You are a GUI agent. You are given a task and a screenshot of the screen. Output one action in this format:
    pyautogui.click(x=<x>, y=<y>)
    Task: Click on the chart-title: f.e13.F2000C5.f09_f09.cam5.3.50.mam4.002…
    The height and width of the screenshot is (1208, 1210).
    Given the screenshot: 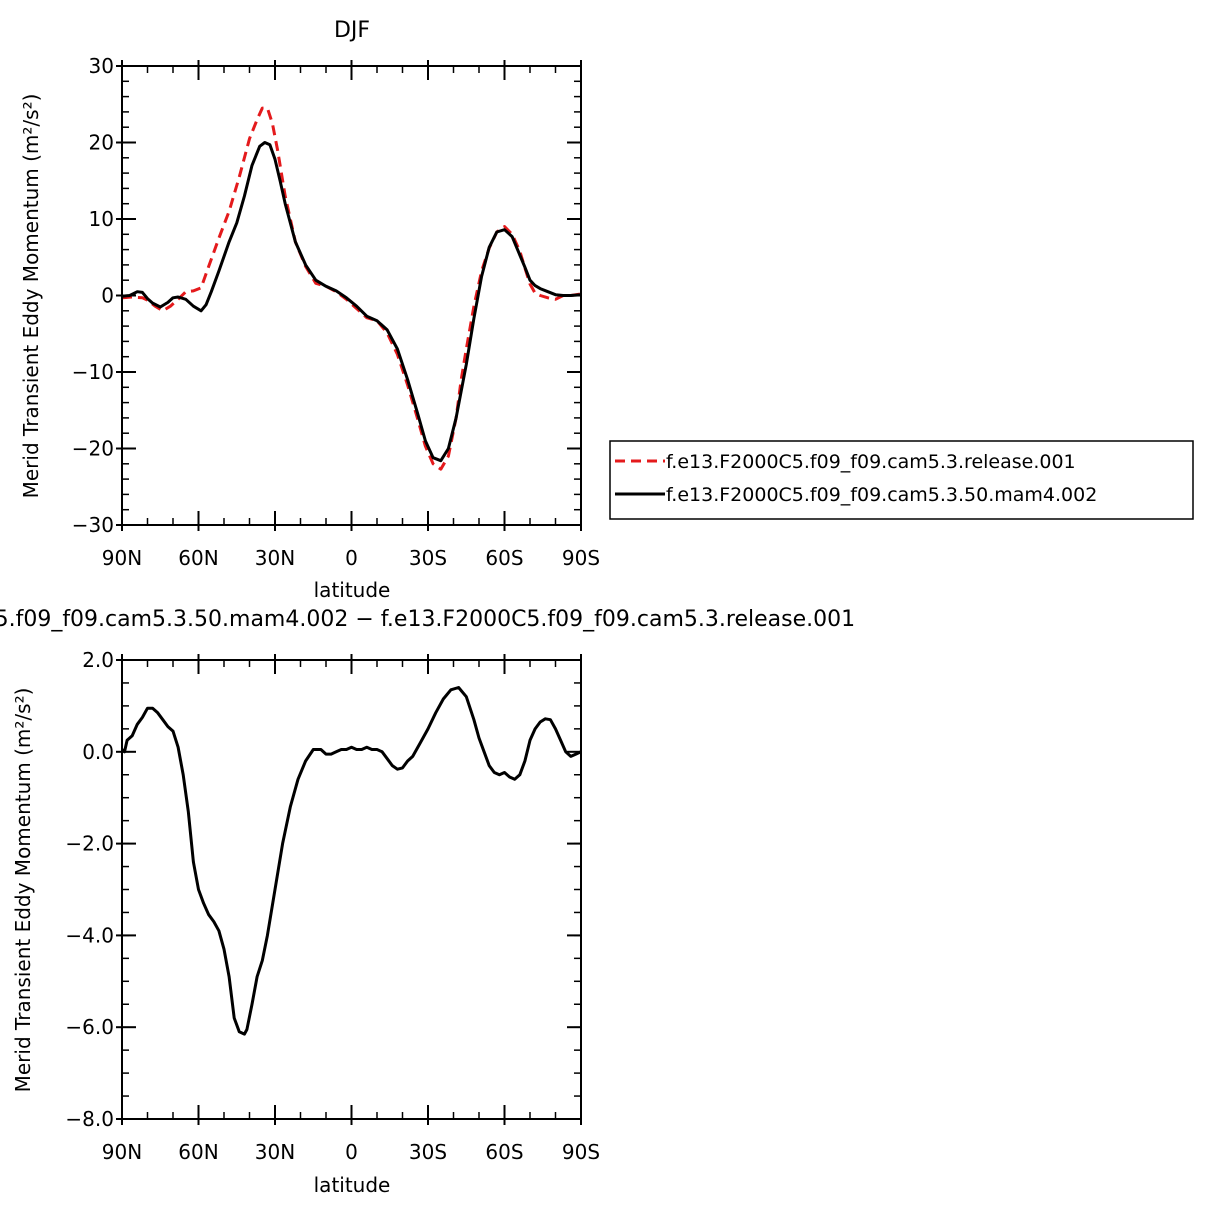 What is the action you would take?
    pyautogui.click(x=427, y=619)
    